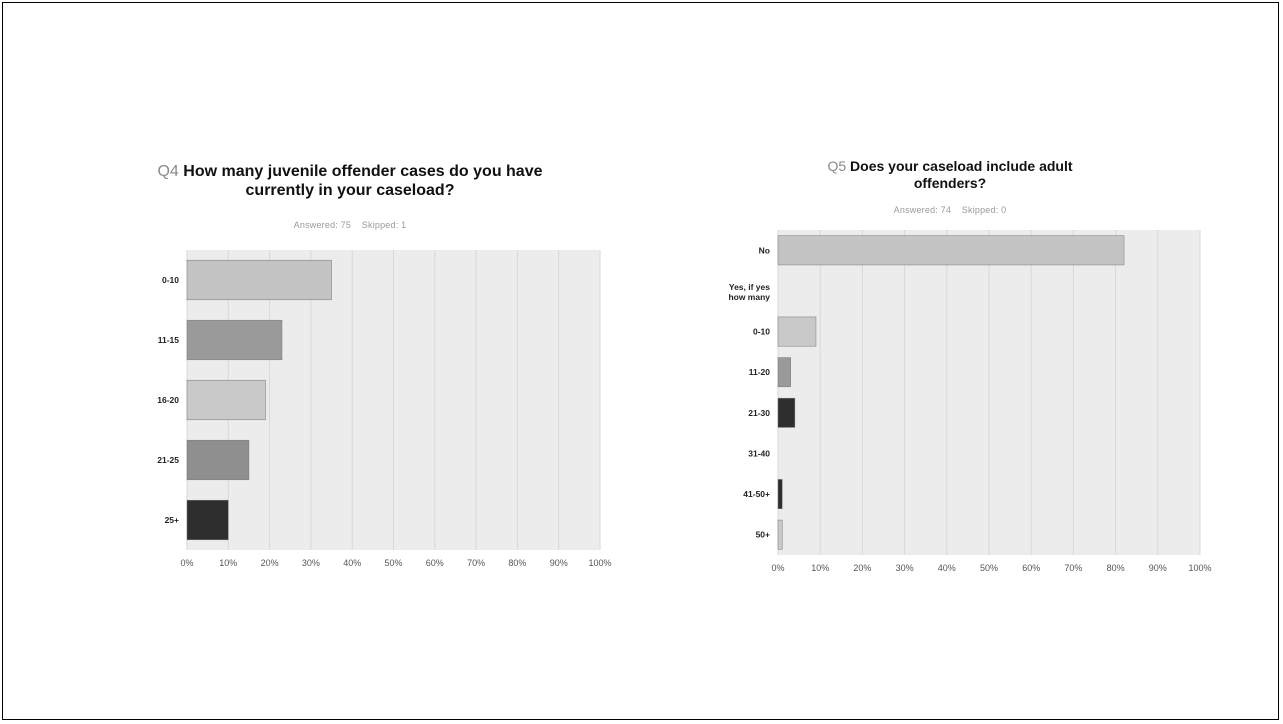  I want to click on chart2-x-tick-label: 100%, so click(1199, 568).